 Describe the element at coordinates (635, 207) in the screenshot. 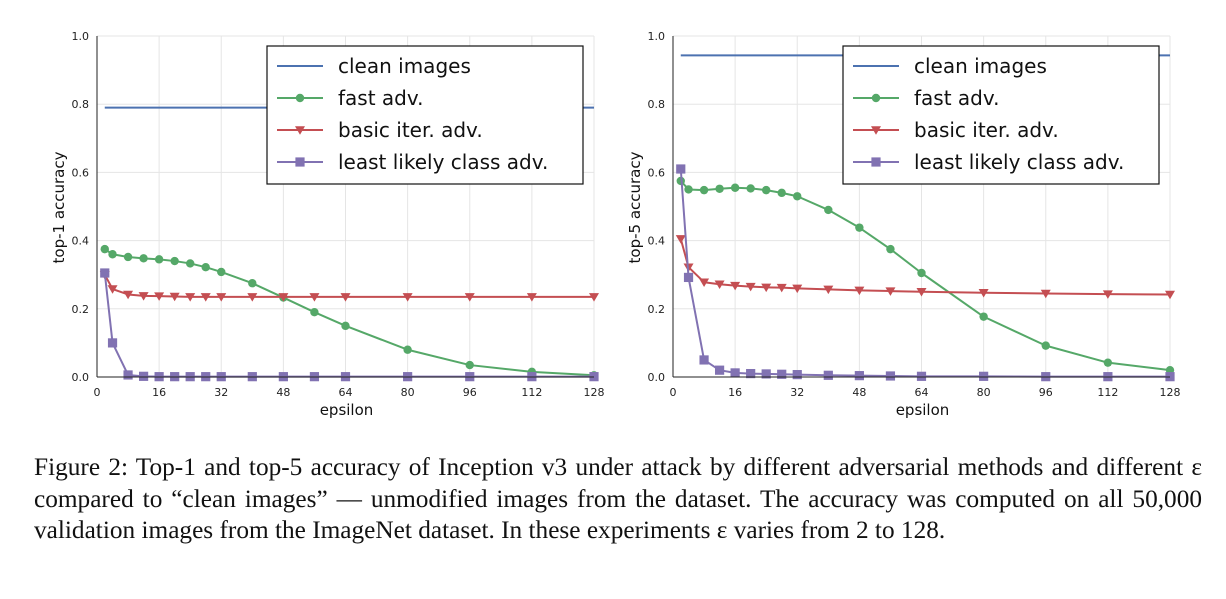

I see `y-axis-label: top-5 accuracy` at that location.